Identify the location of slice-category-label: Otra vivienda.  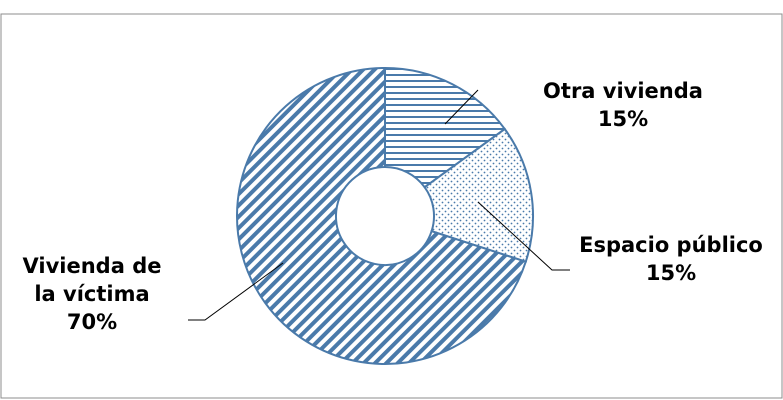
(623, 91).